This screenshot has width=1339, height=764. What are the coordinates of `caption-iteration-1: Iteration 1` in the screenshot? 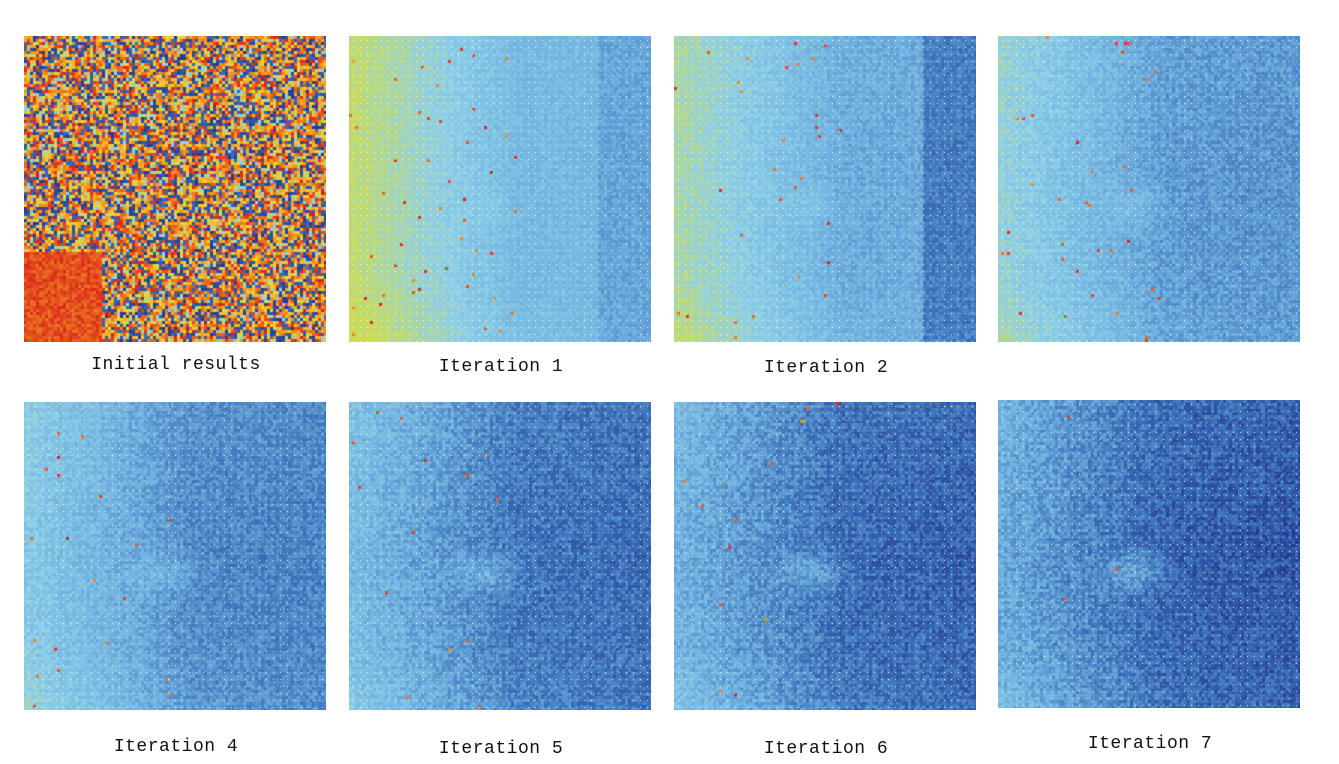 It's located at (501, 367).